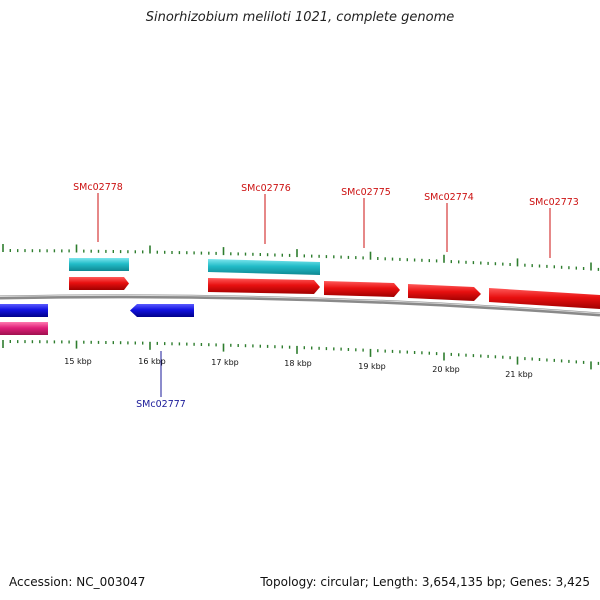 This screenshot has width=600, height=600. I want to click on tick-marks-outer, so click(301, 257).